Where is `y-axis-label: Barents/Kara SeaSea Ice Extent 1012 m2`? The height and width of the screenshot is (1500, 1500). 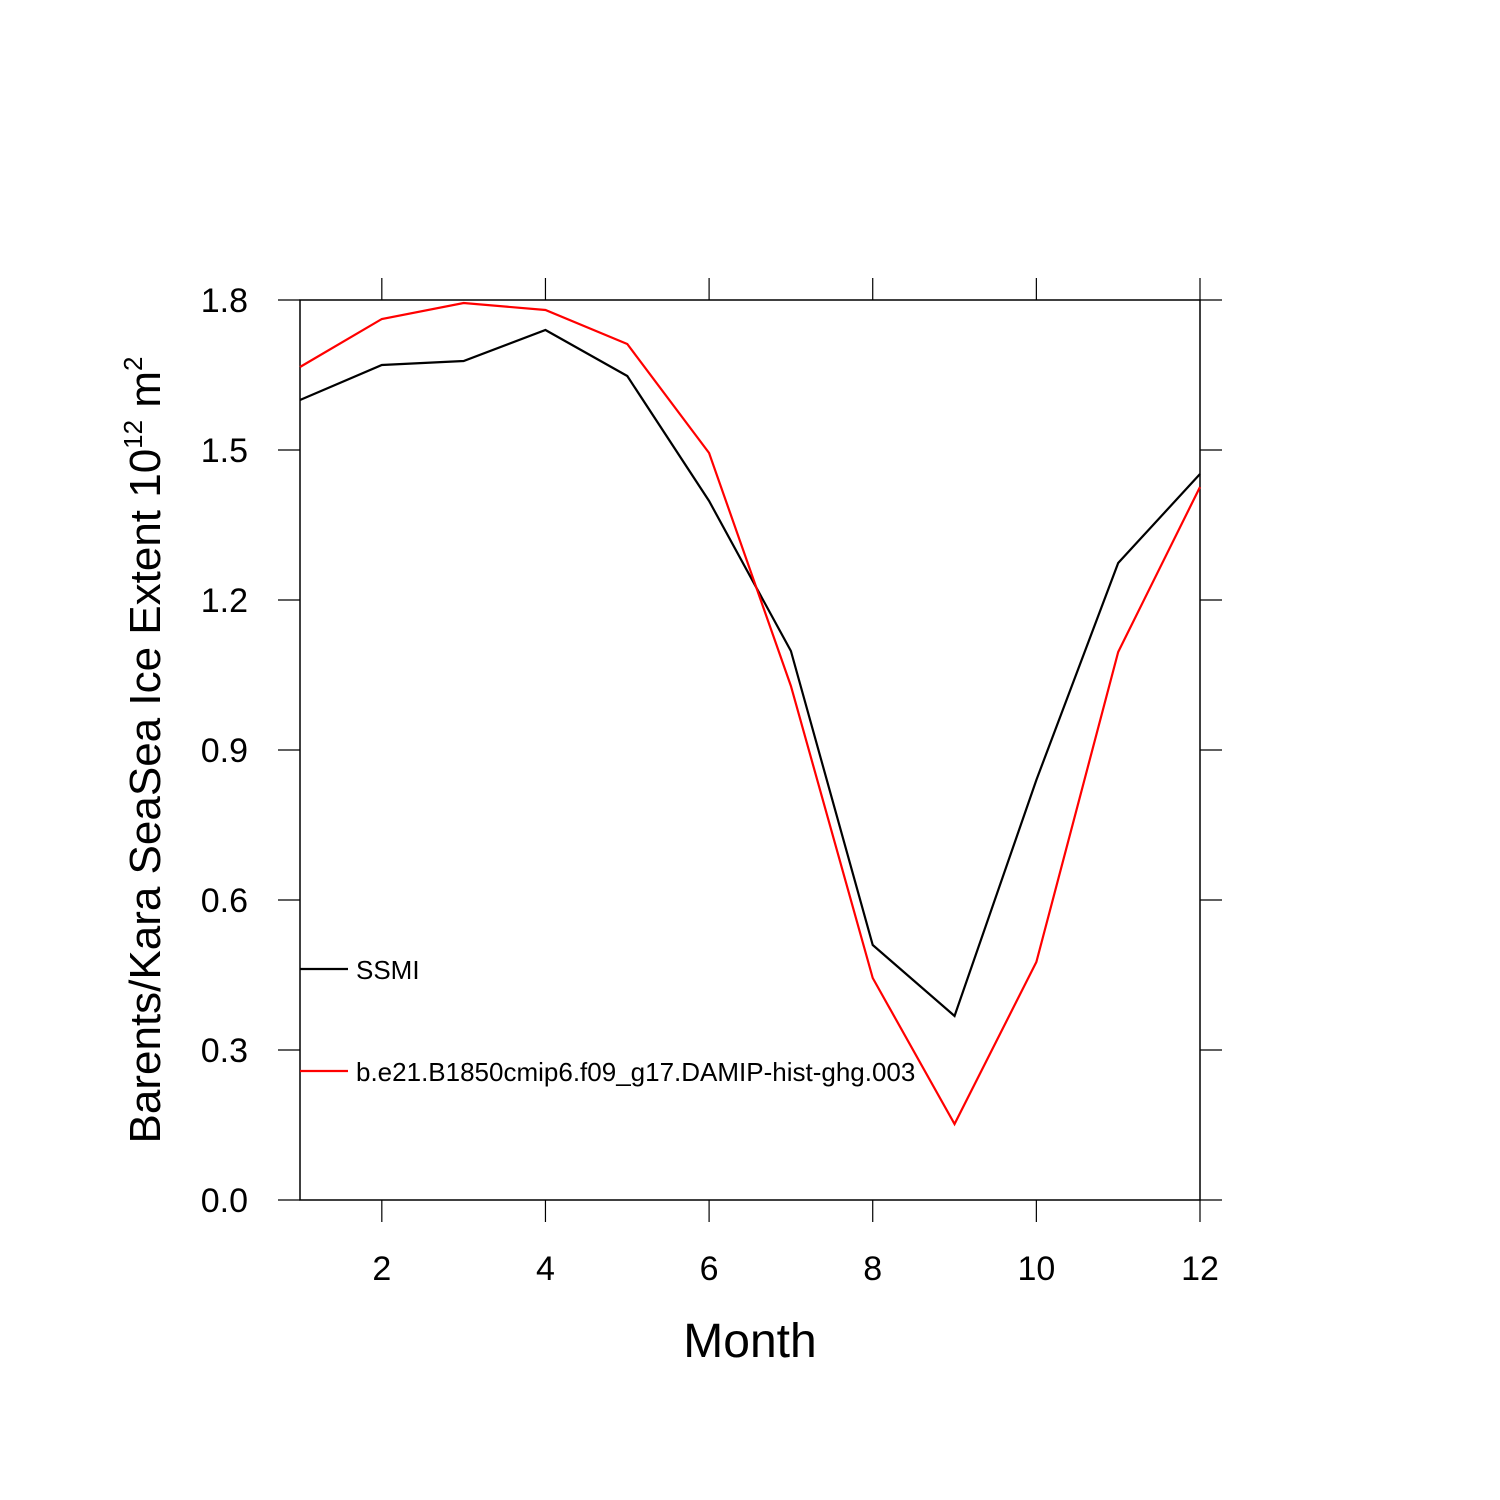 y-axis-label: Barents/Kara SeaSea Ice Extent 1012 m2 is located at coordinates (144, 750).